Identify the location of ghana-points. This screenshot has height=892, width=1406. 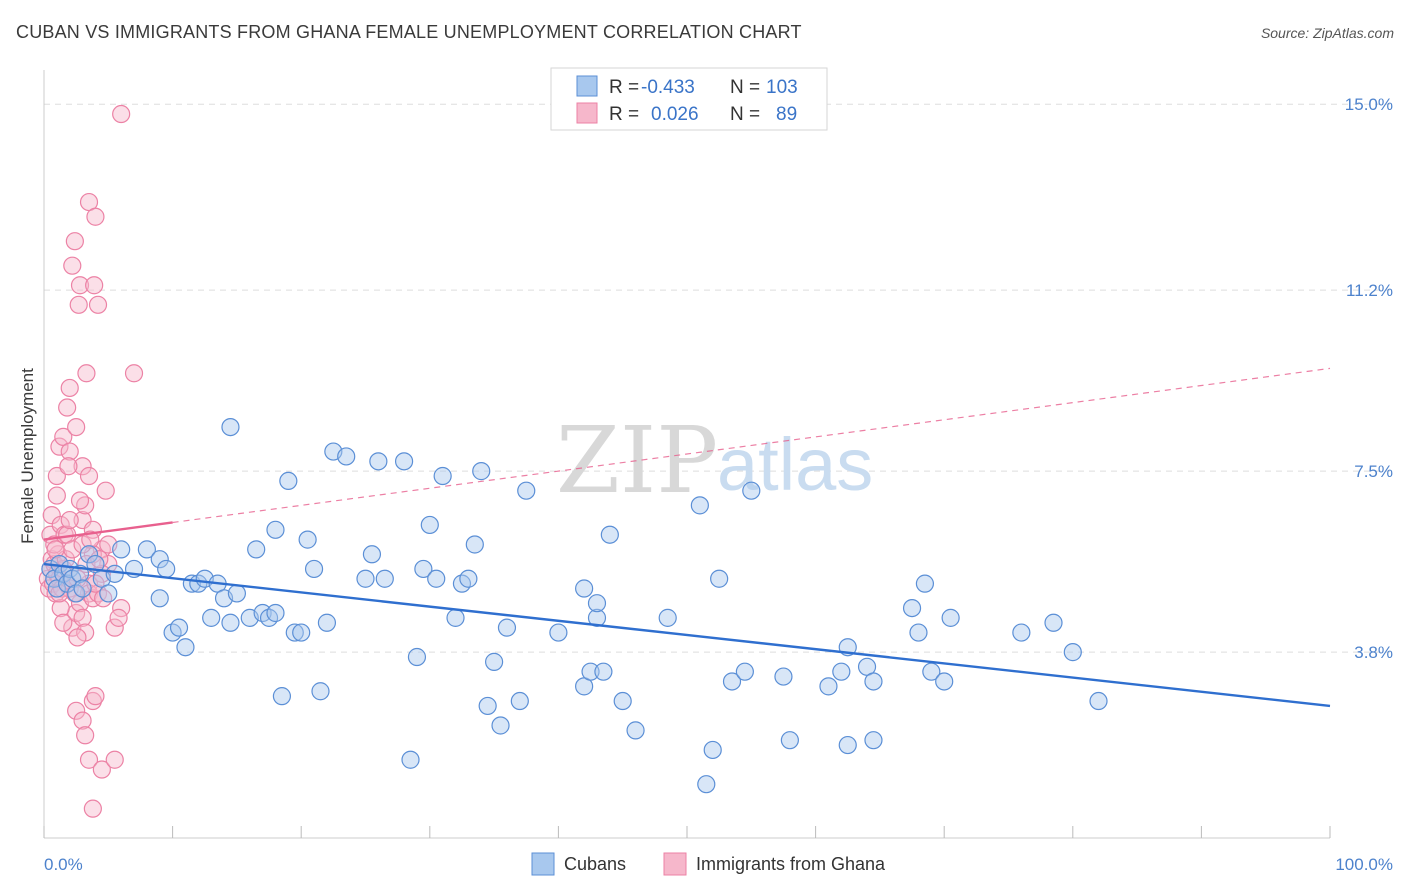
(91, 461).